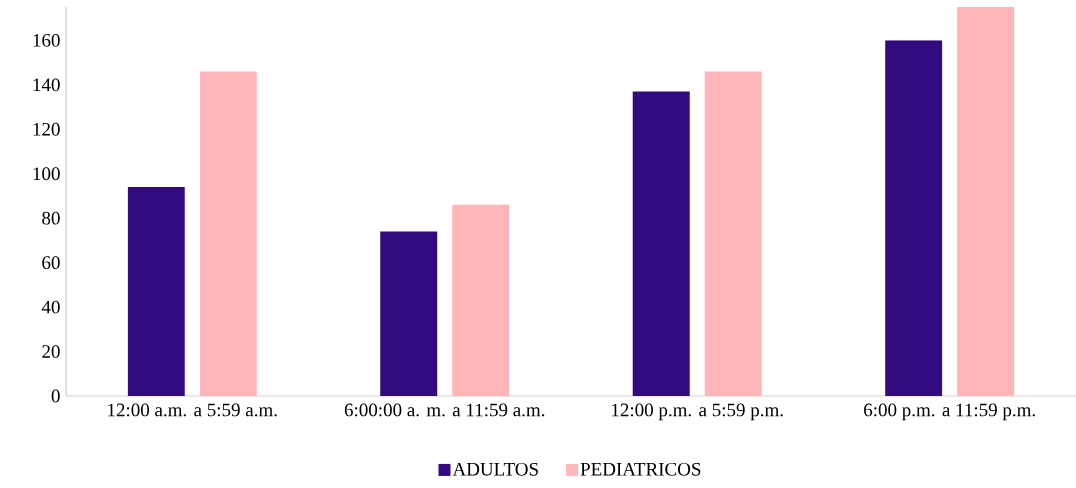 This screenshot has height=488, width=1076. I want to click on y-tick-label: 20, so click(51, 351).